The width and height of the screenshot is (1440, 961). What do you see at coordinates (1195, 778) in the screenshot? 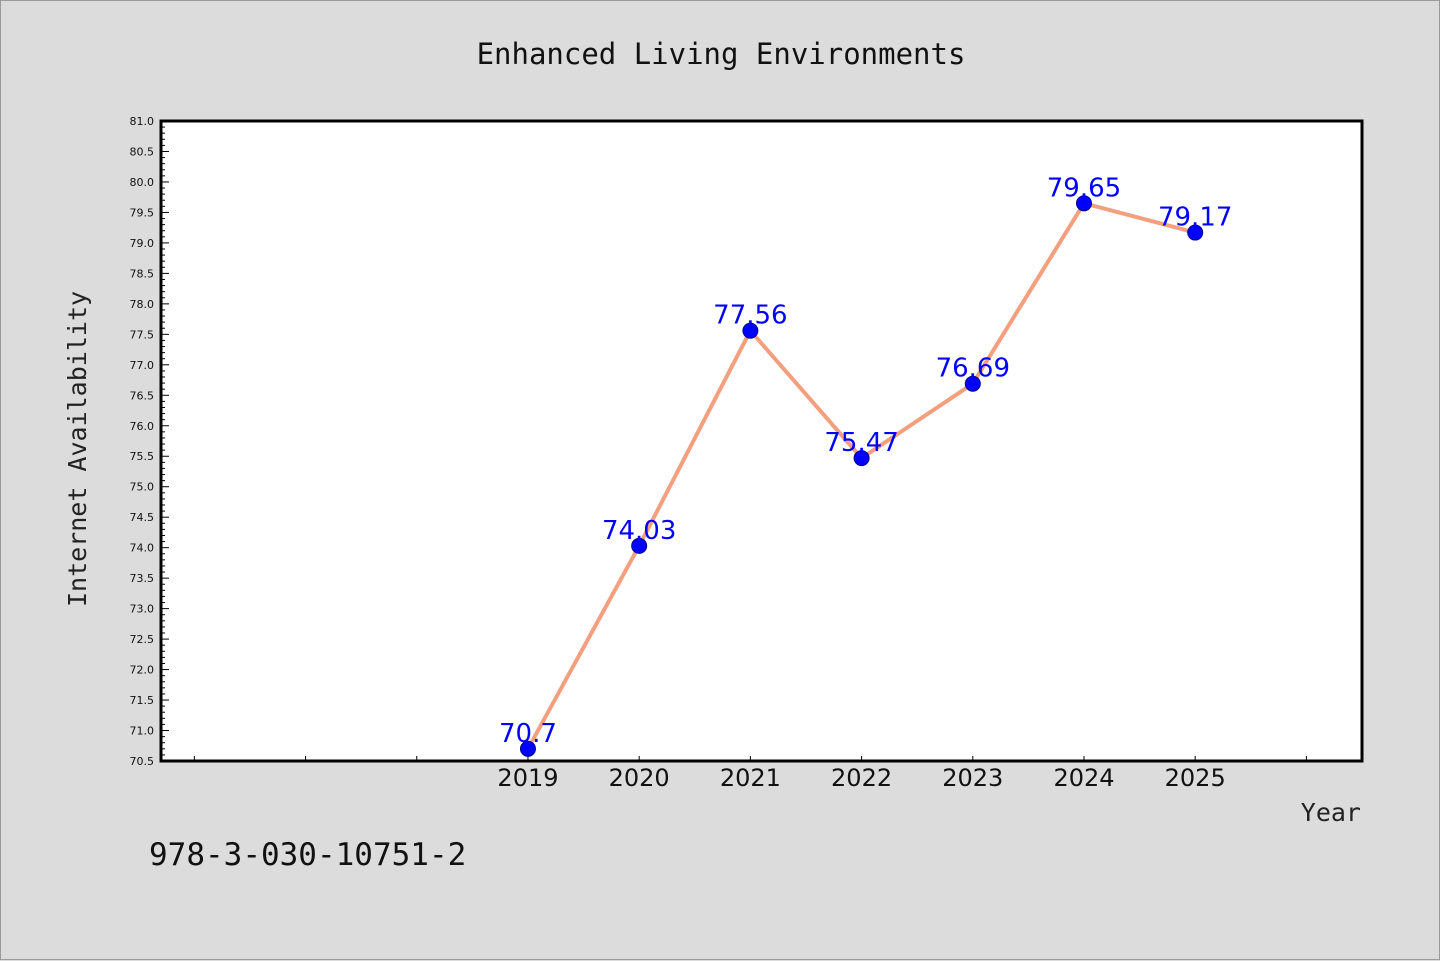
I see `x-tick-label: 2025` at bounding box center [1195, 778].